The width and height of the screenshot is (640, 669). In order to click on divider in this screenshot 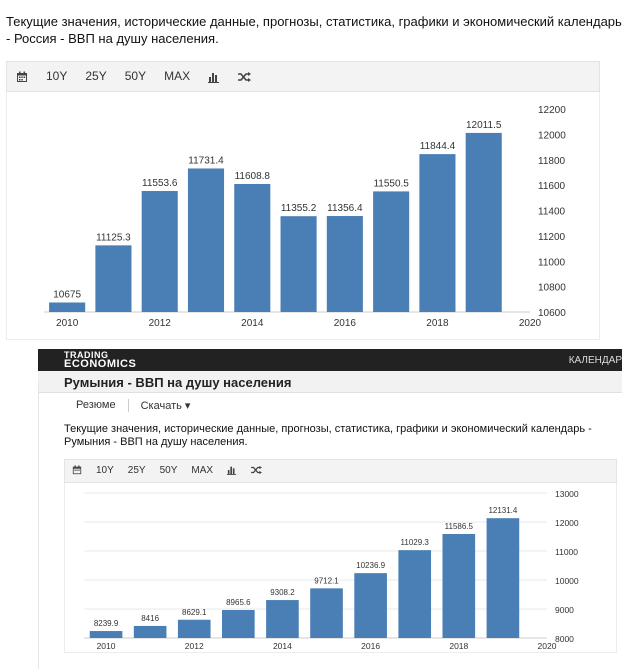, I will do `click(38, 525)`.